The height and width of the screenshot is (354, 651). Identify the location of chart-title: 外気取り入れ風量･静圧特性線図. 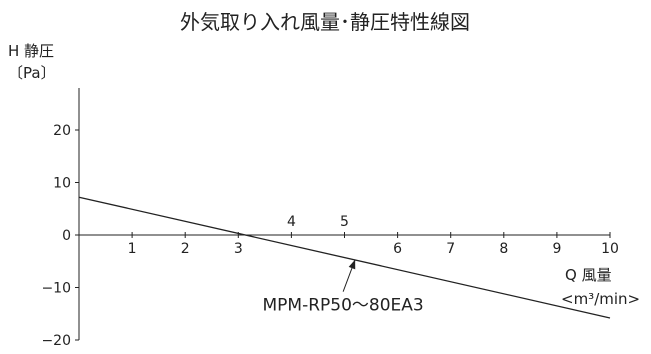
(325, 22).